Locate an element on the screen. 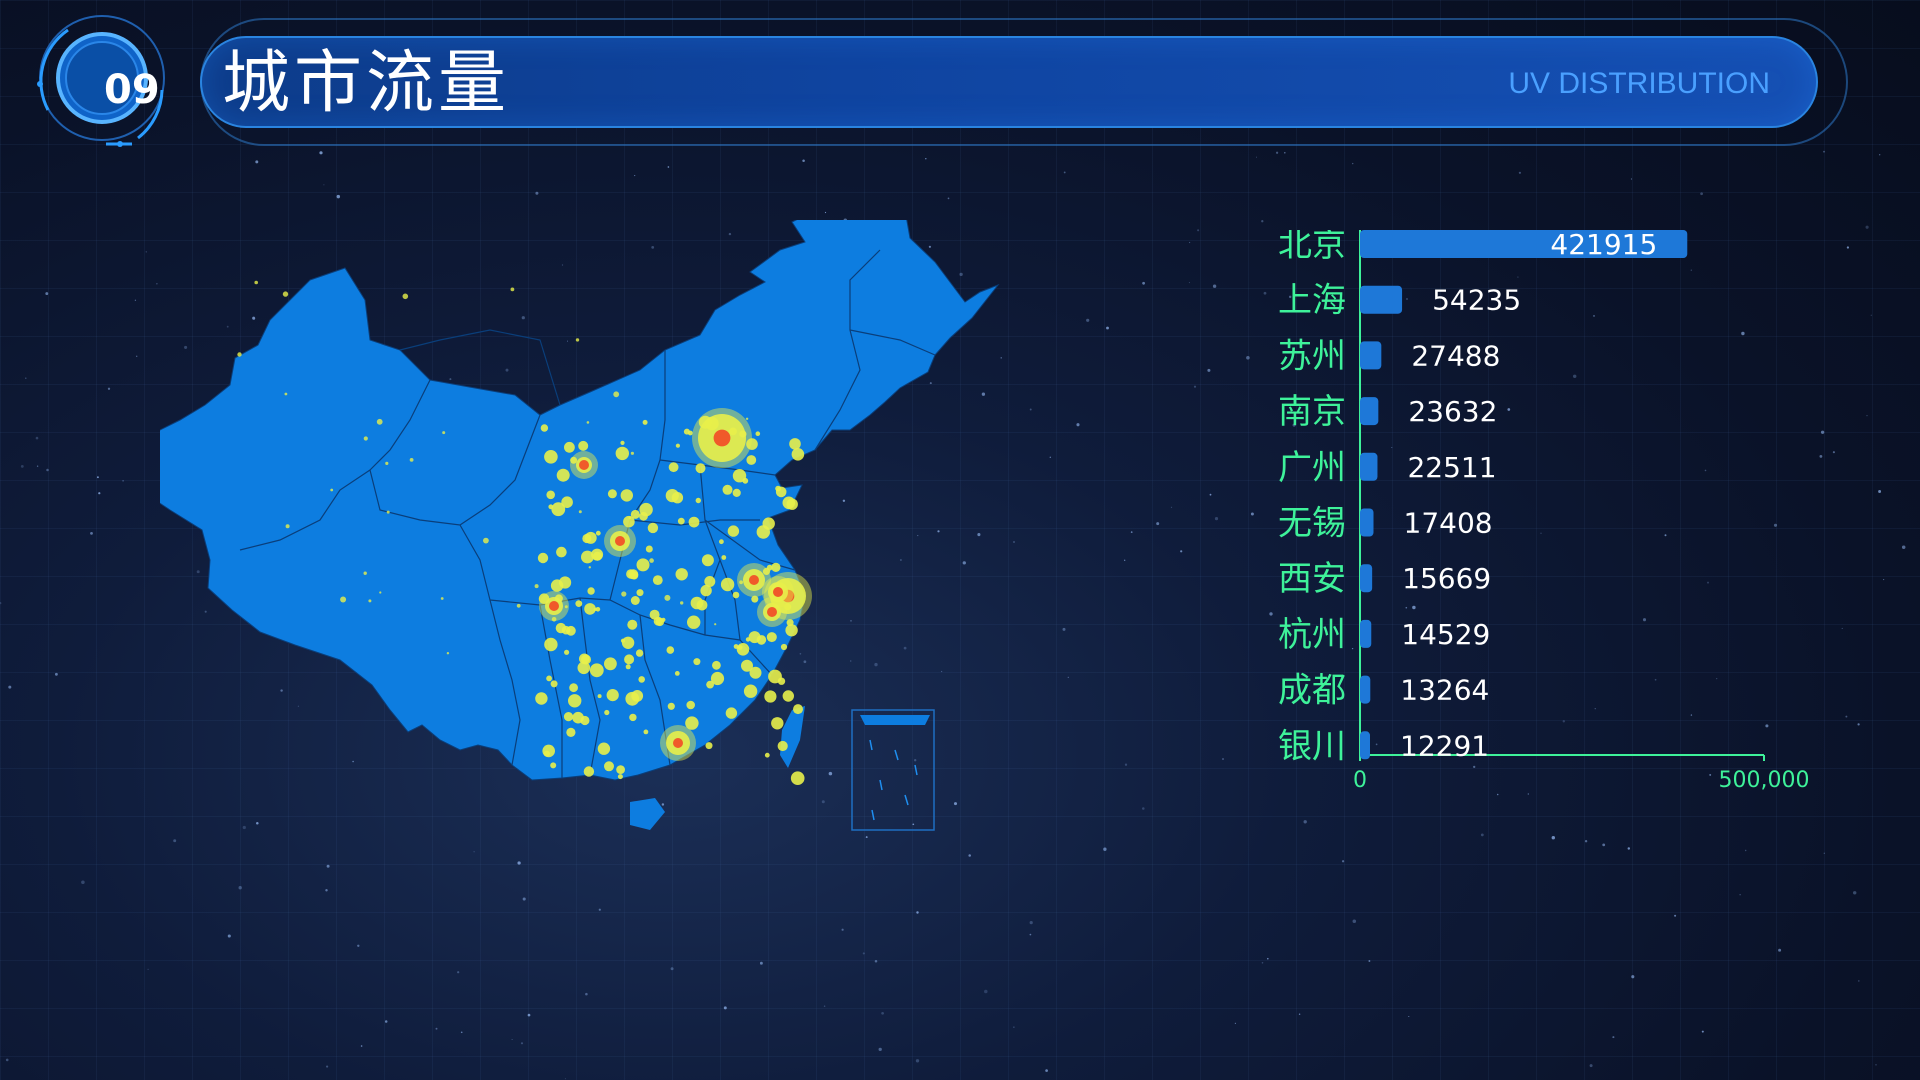 The width and height of the screenshot is (1920, 1080). header-bar is located at coordinates (1009, 82).